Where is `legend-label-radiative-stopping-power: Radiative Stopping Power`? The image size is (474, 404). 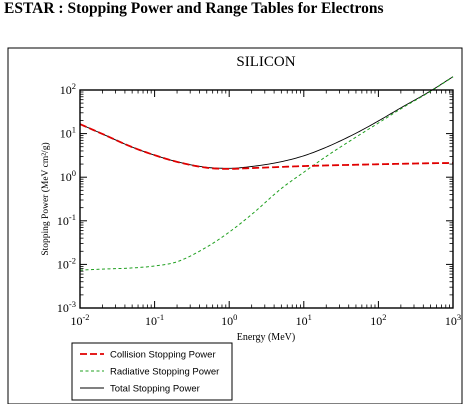
legend-label-radiative-stopping-power: Radiative Stopping Power is located at coordinates (164, 372).